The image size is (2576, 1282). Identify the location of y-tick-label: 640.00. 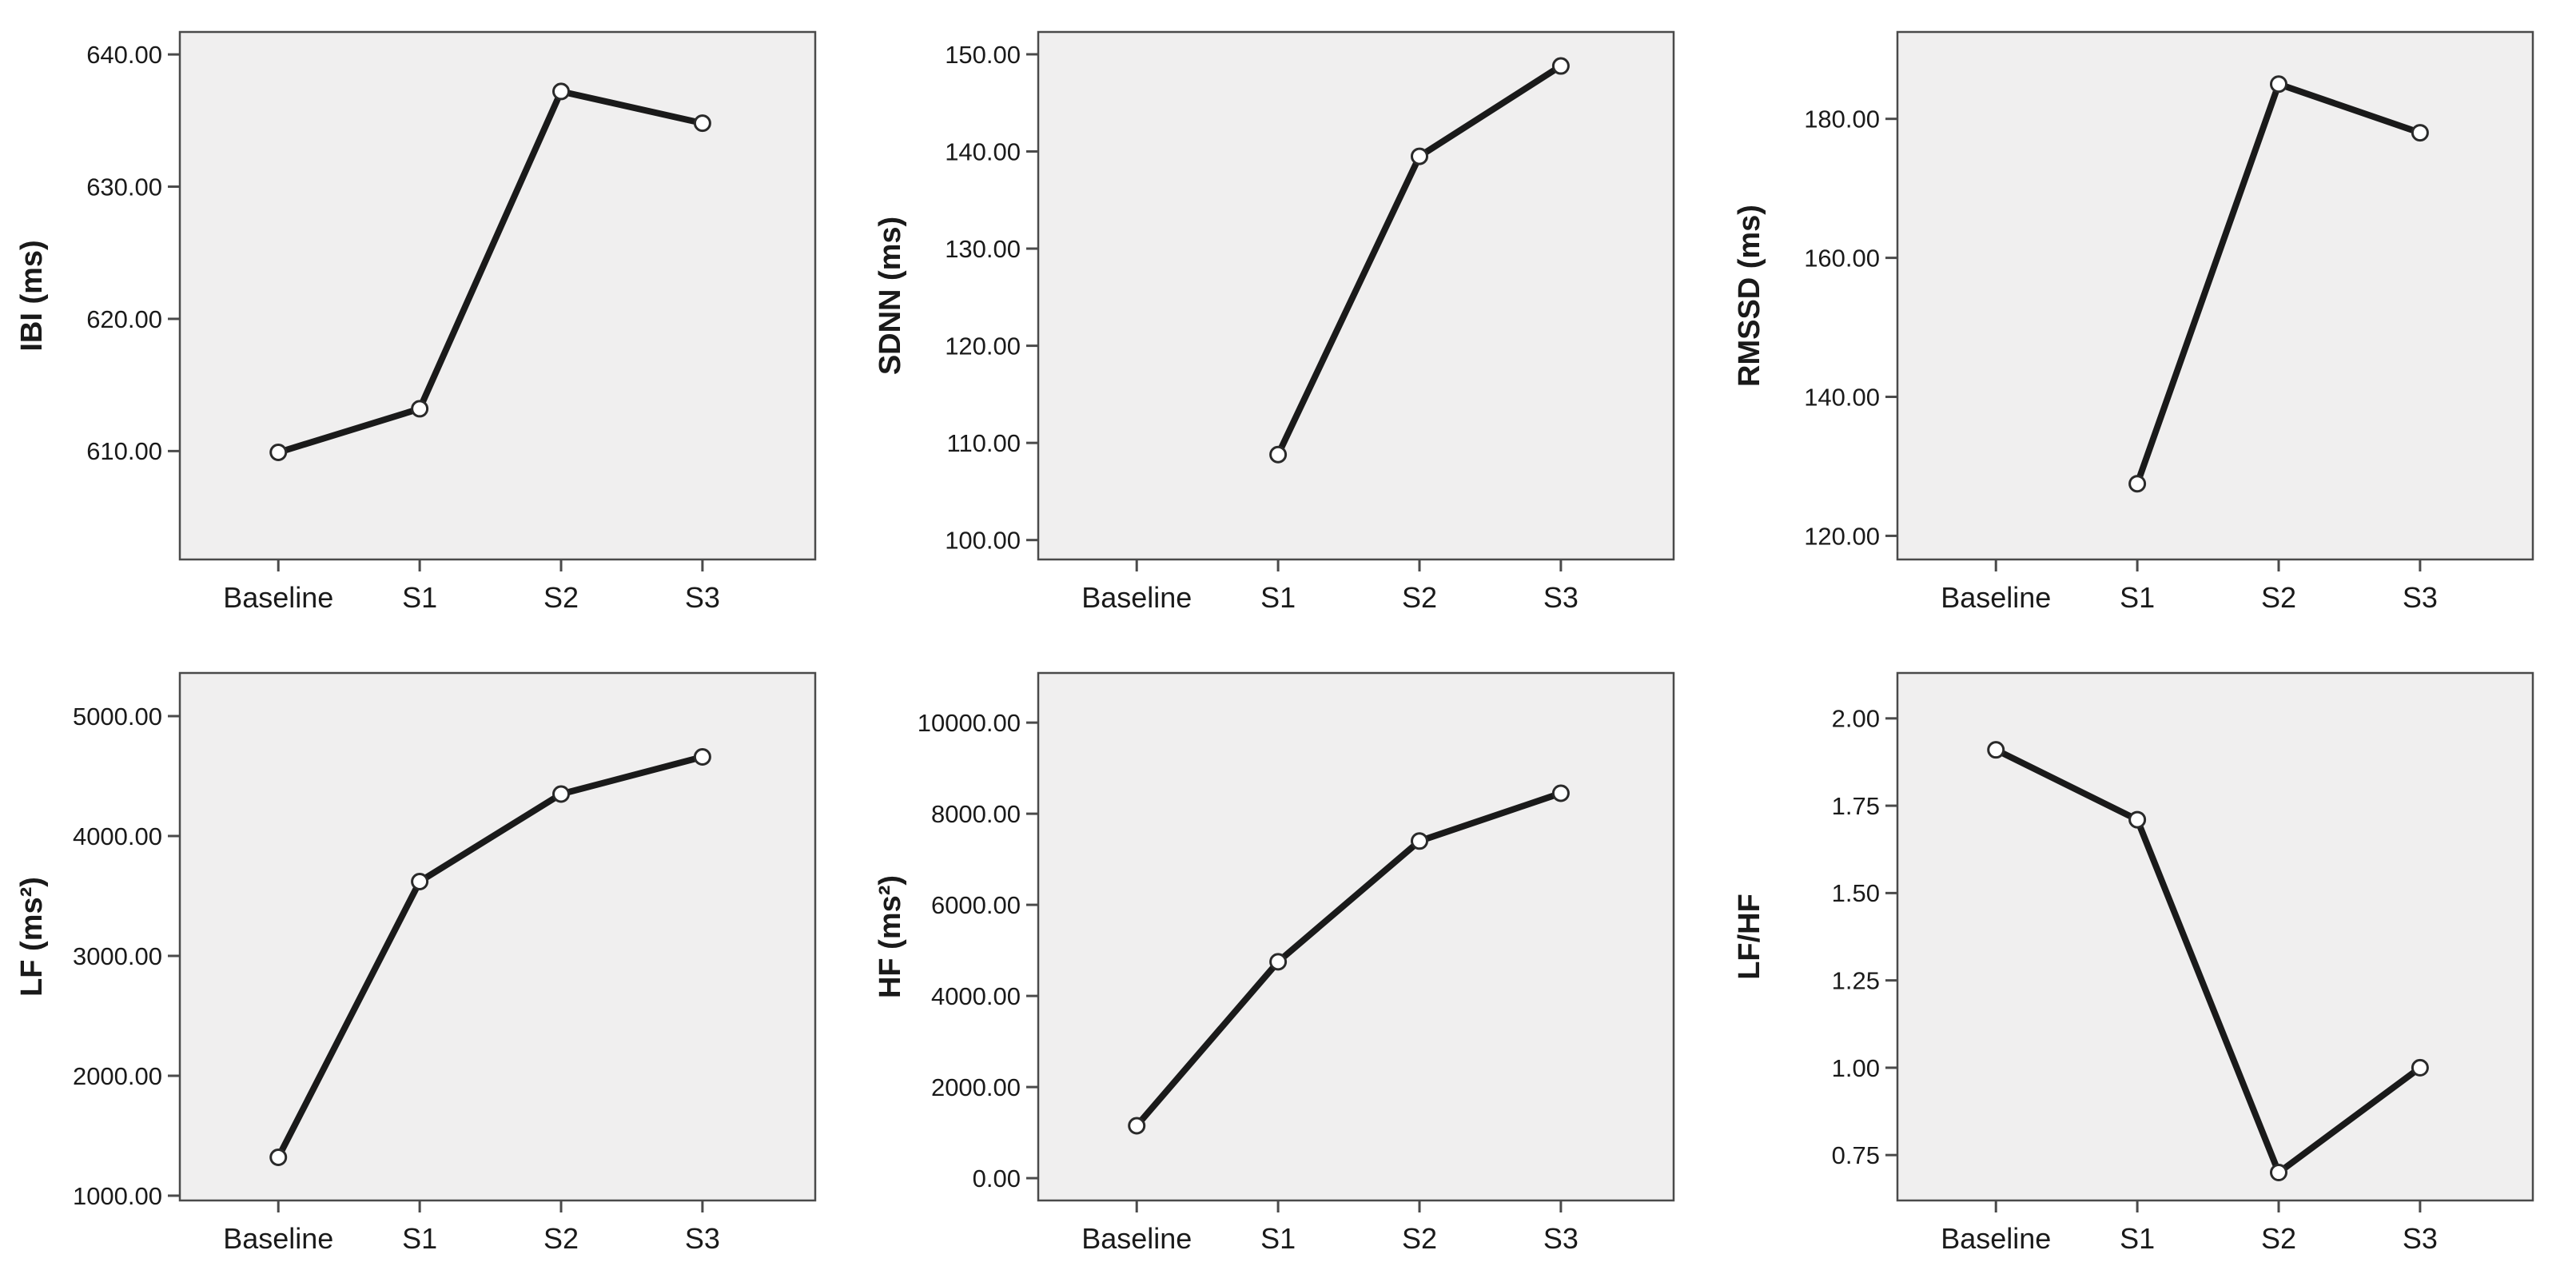
(124, 55).